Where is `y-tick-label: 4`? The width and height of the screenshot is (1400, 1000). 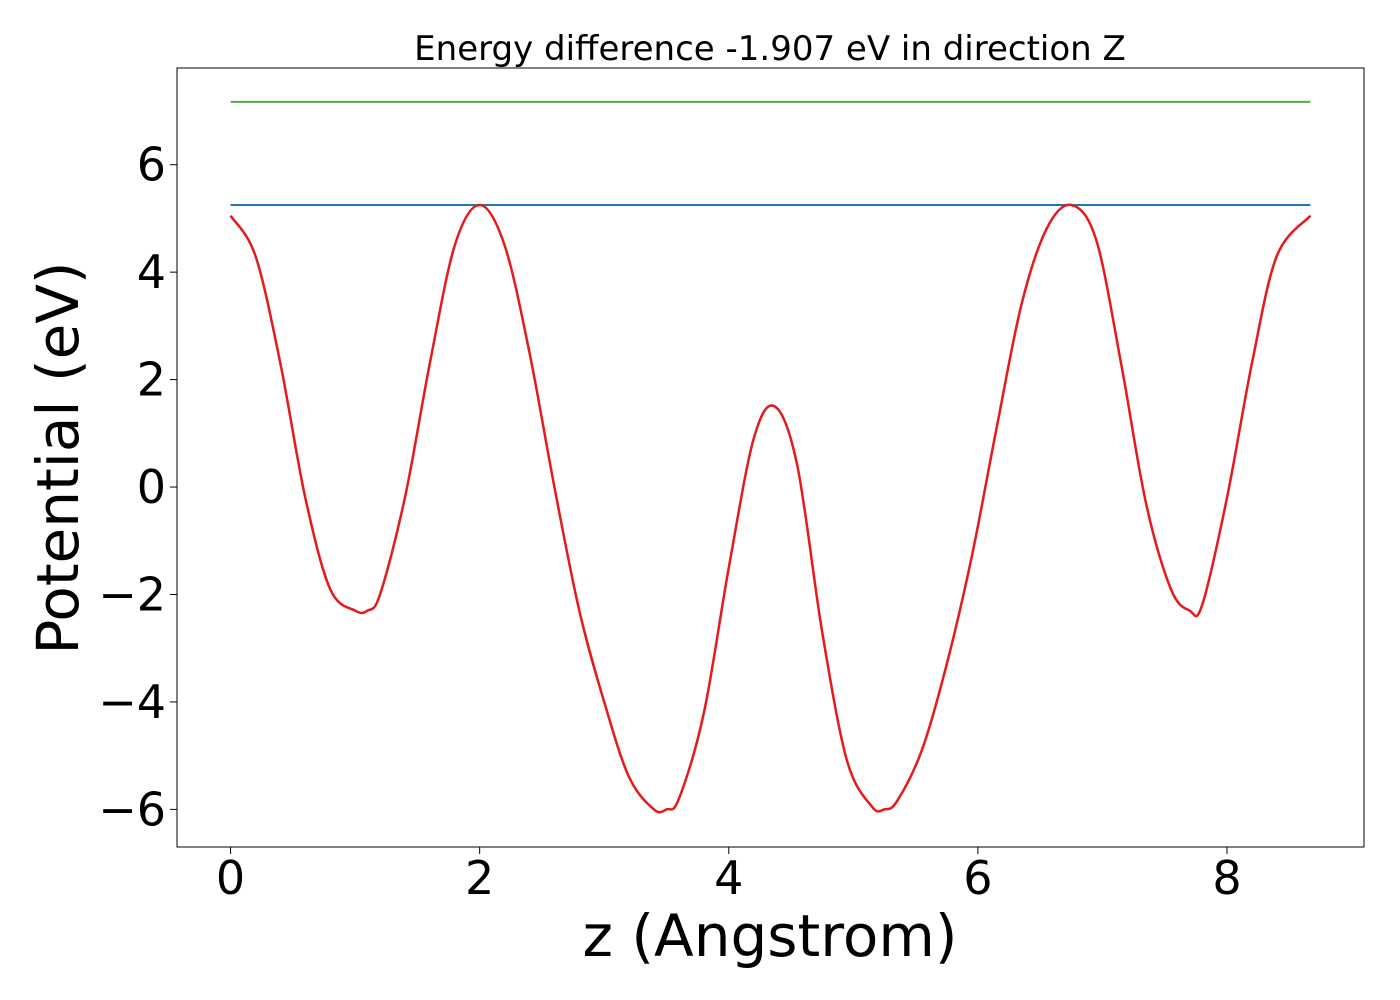
y-tick-label: 4 is located at coordinates (151, 272).